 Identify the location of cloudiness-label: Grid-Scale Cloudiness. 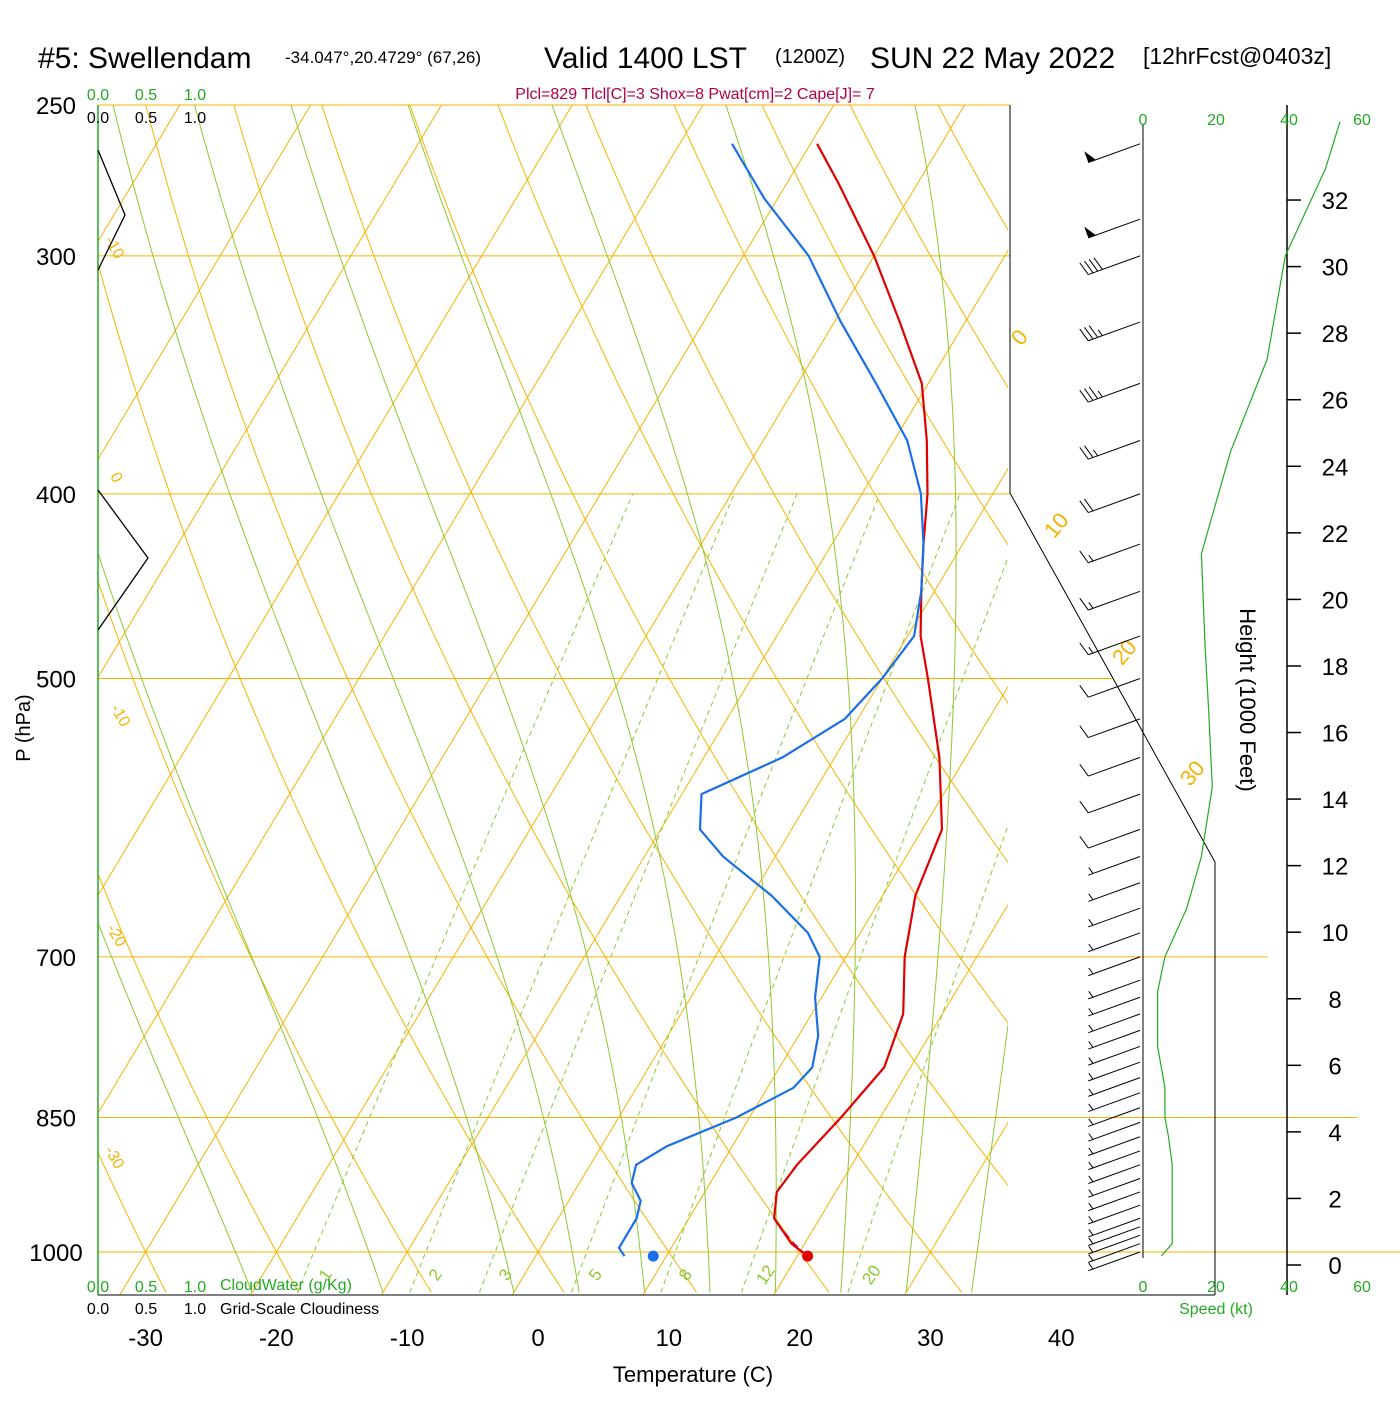
(299, 1309).